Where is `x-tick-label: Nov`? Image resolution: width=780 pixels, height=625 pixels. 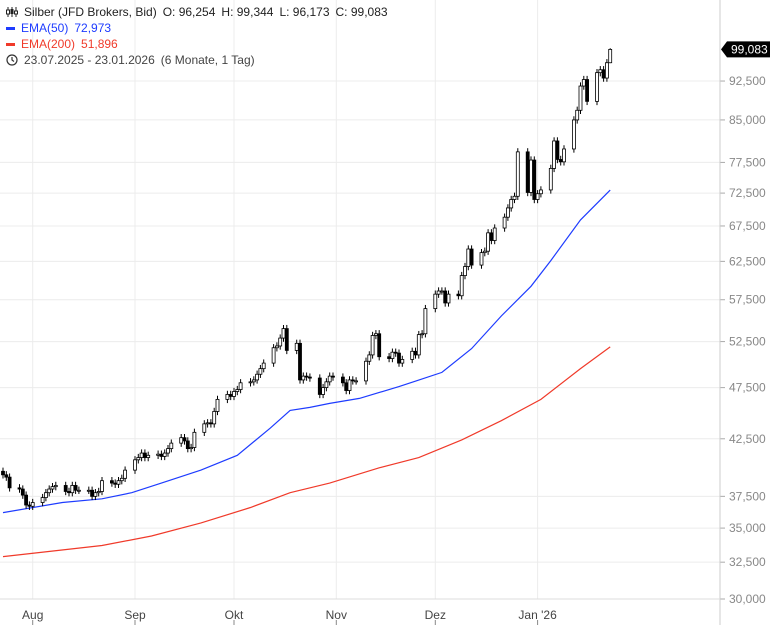 x-tick-label: Nov is located at coordinates (336, 615).